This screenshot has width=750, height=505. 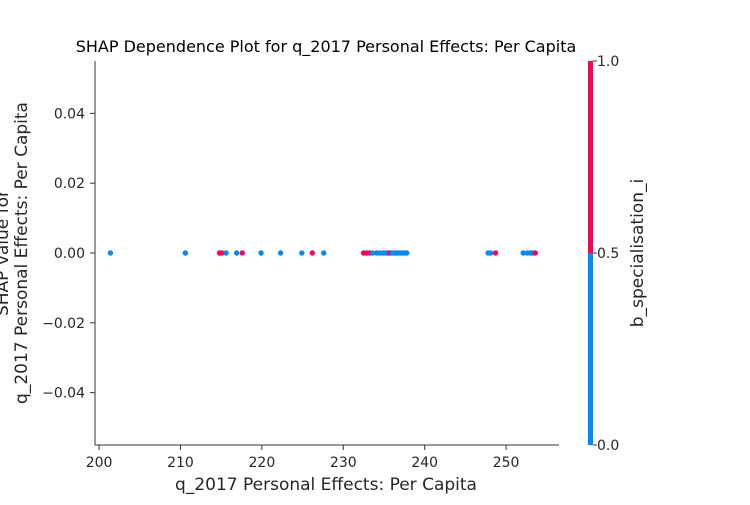 I want to click on y-axis-label-line1: SHAP value for, so click(x=6, y=253).